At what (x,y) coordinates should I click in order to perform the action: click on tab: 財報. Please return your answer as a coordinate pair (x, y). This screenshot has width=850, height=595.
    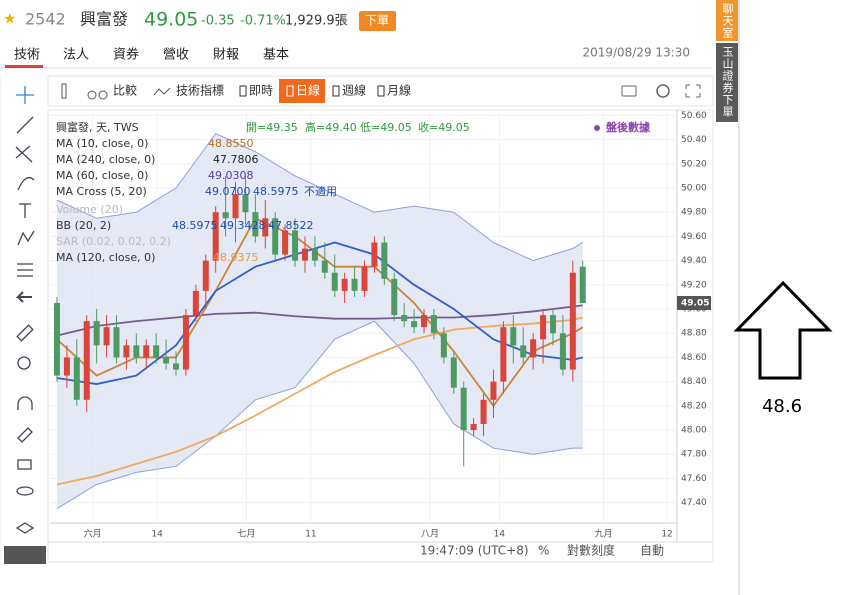
    Looking at the image, I should click on (226, 55).